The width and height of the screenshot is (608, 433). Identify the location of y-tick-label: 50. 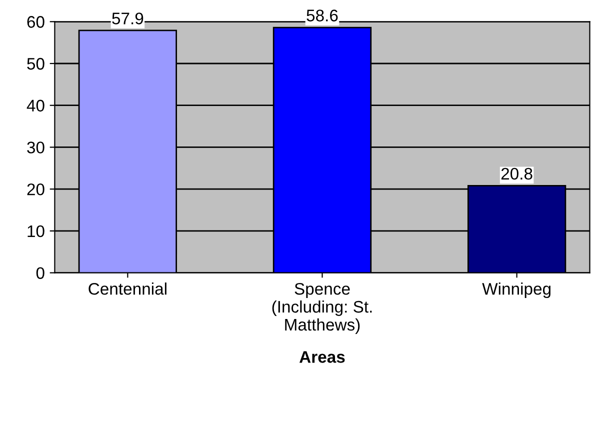
(35, 64).